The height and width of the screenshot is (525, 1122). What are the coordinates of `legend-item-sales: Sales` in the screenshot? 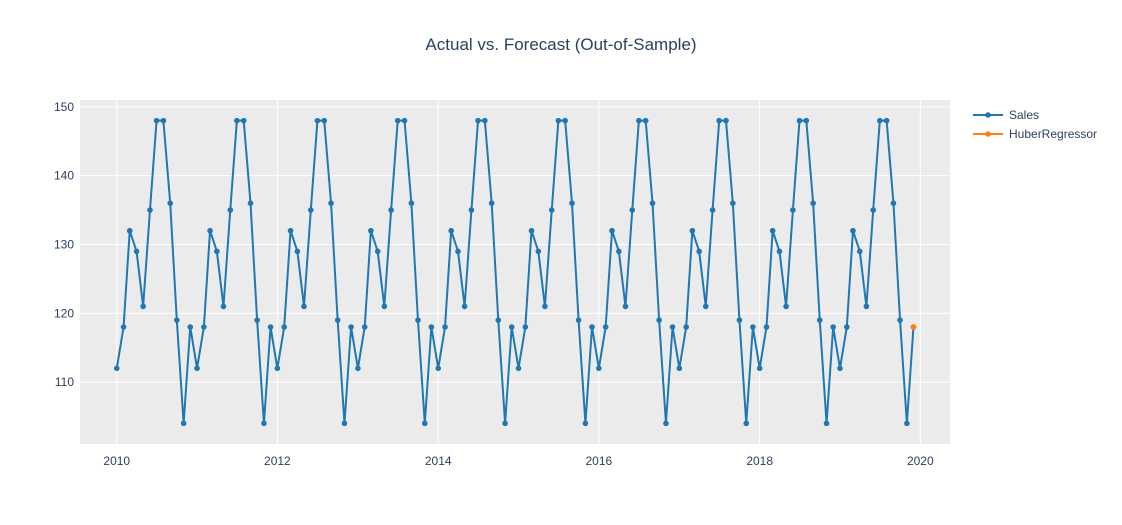 It's located at (1006, 115).